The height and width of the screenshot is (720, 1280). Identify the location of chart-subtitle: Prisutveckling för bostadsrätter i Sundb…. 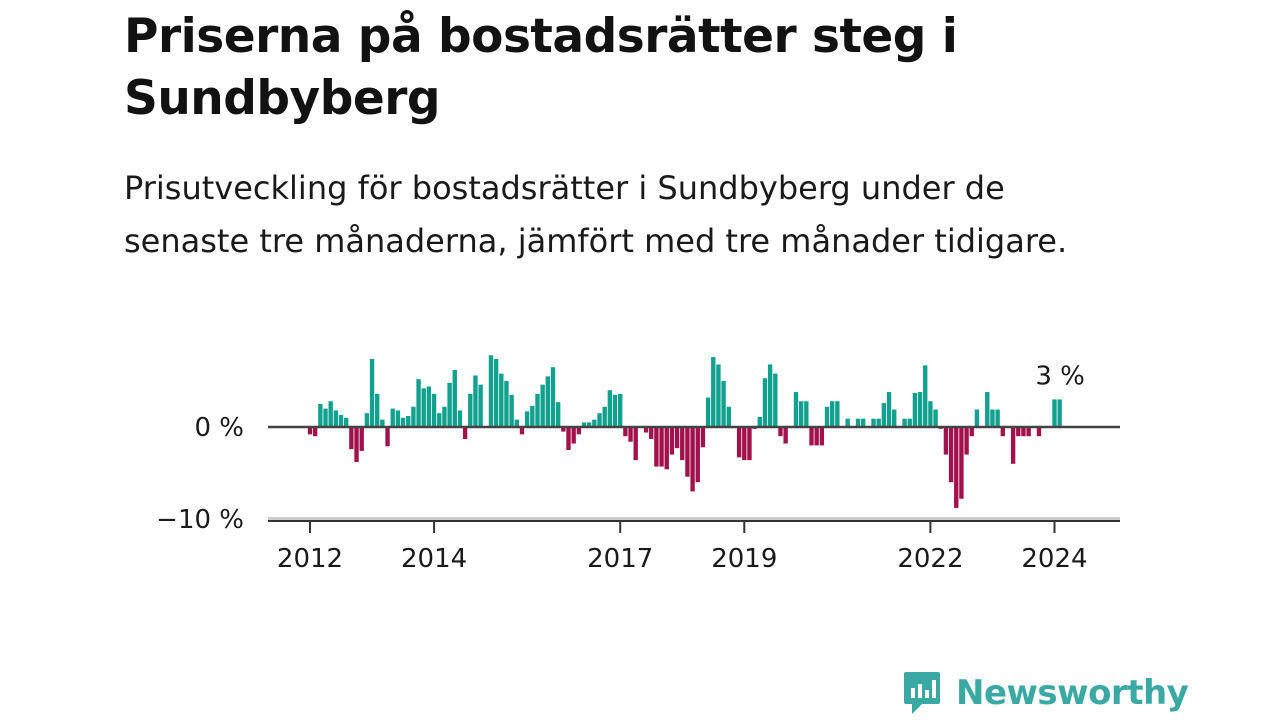
(596, 214).